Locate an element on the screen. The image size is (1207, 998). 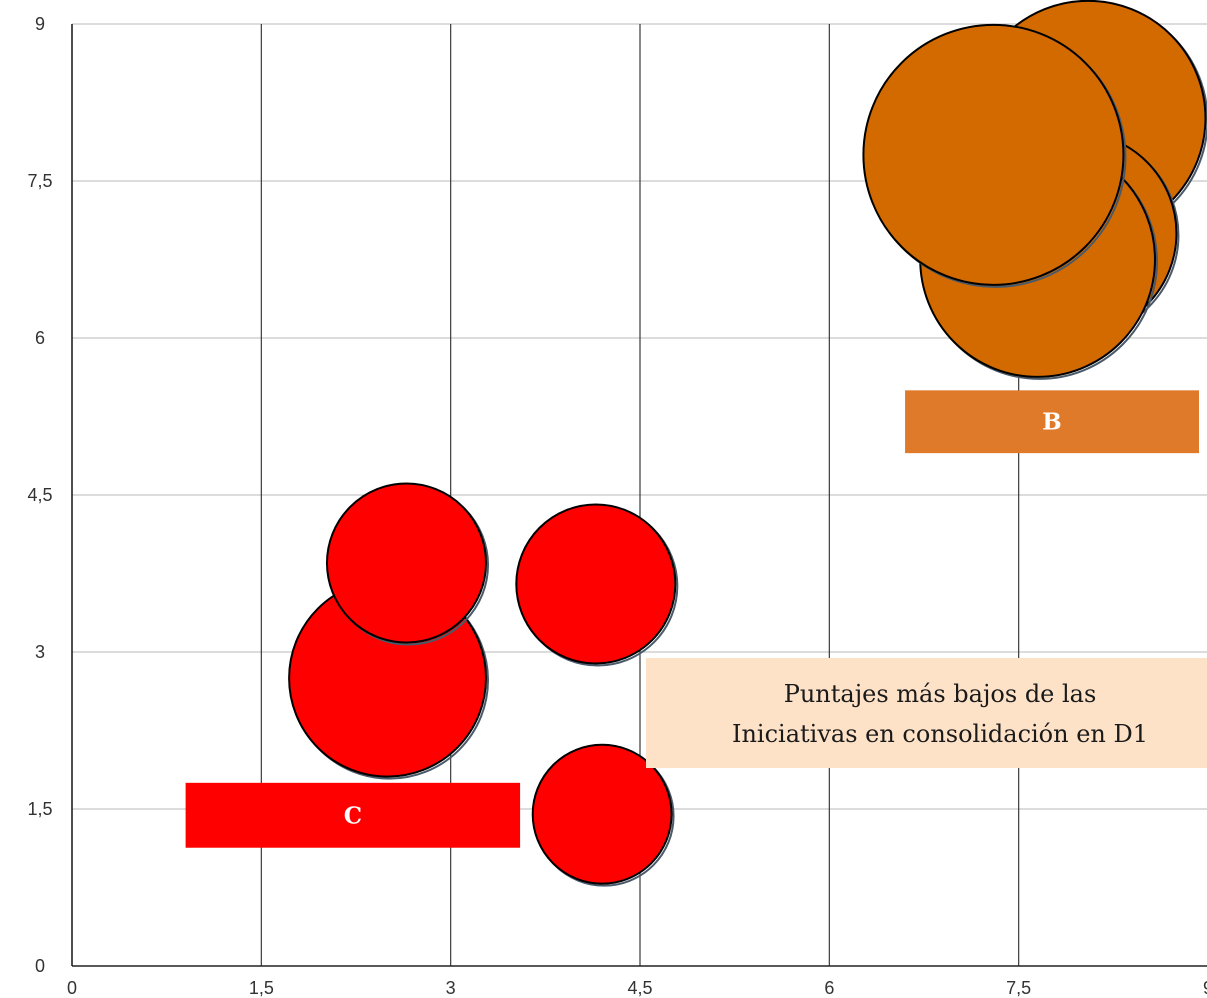
group-label-box-c is located at coordinates (353, 815).